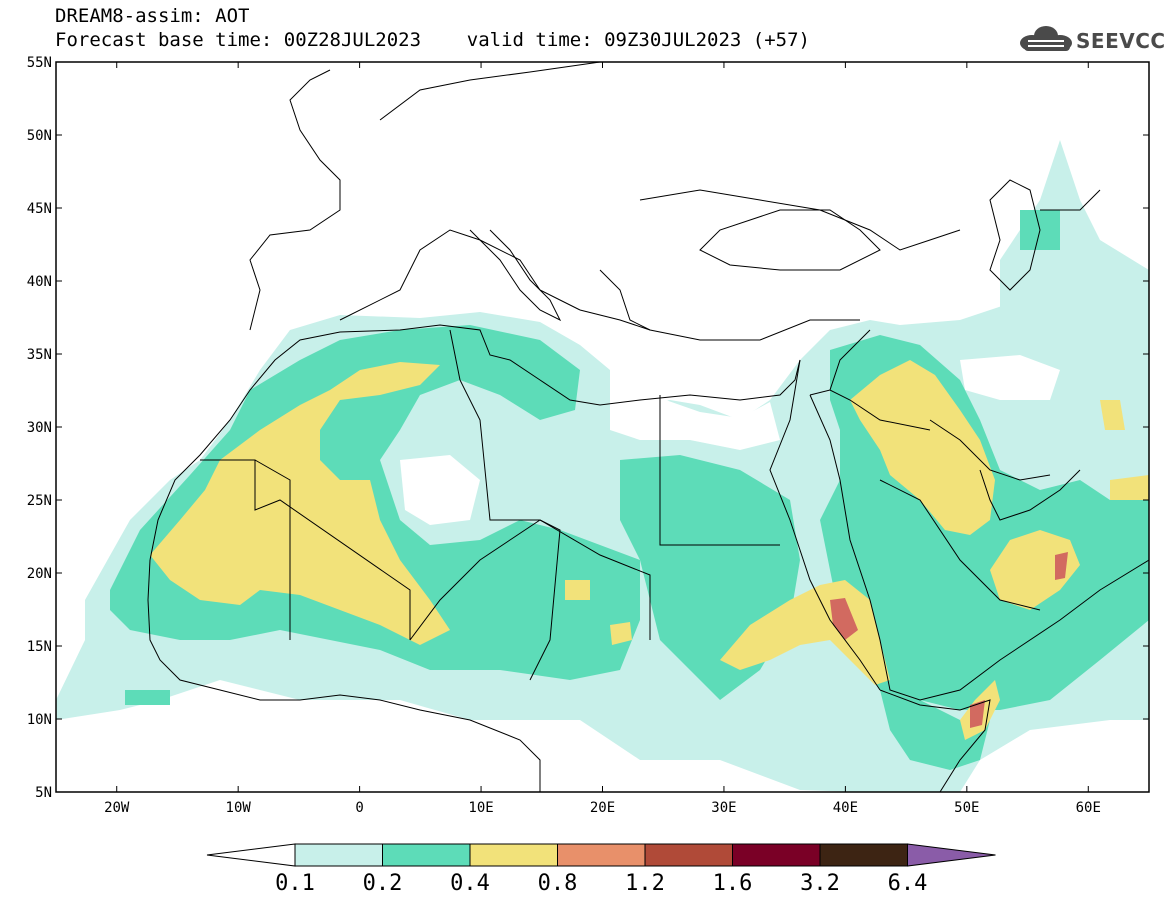 The height and width of the screenshot is (905, 1165). Describe the element at coordinates (39, 501) in the screenshot. I see `lat-tick-label: 25N` at that location.